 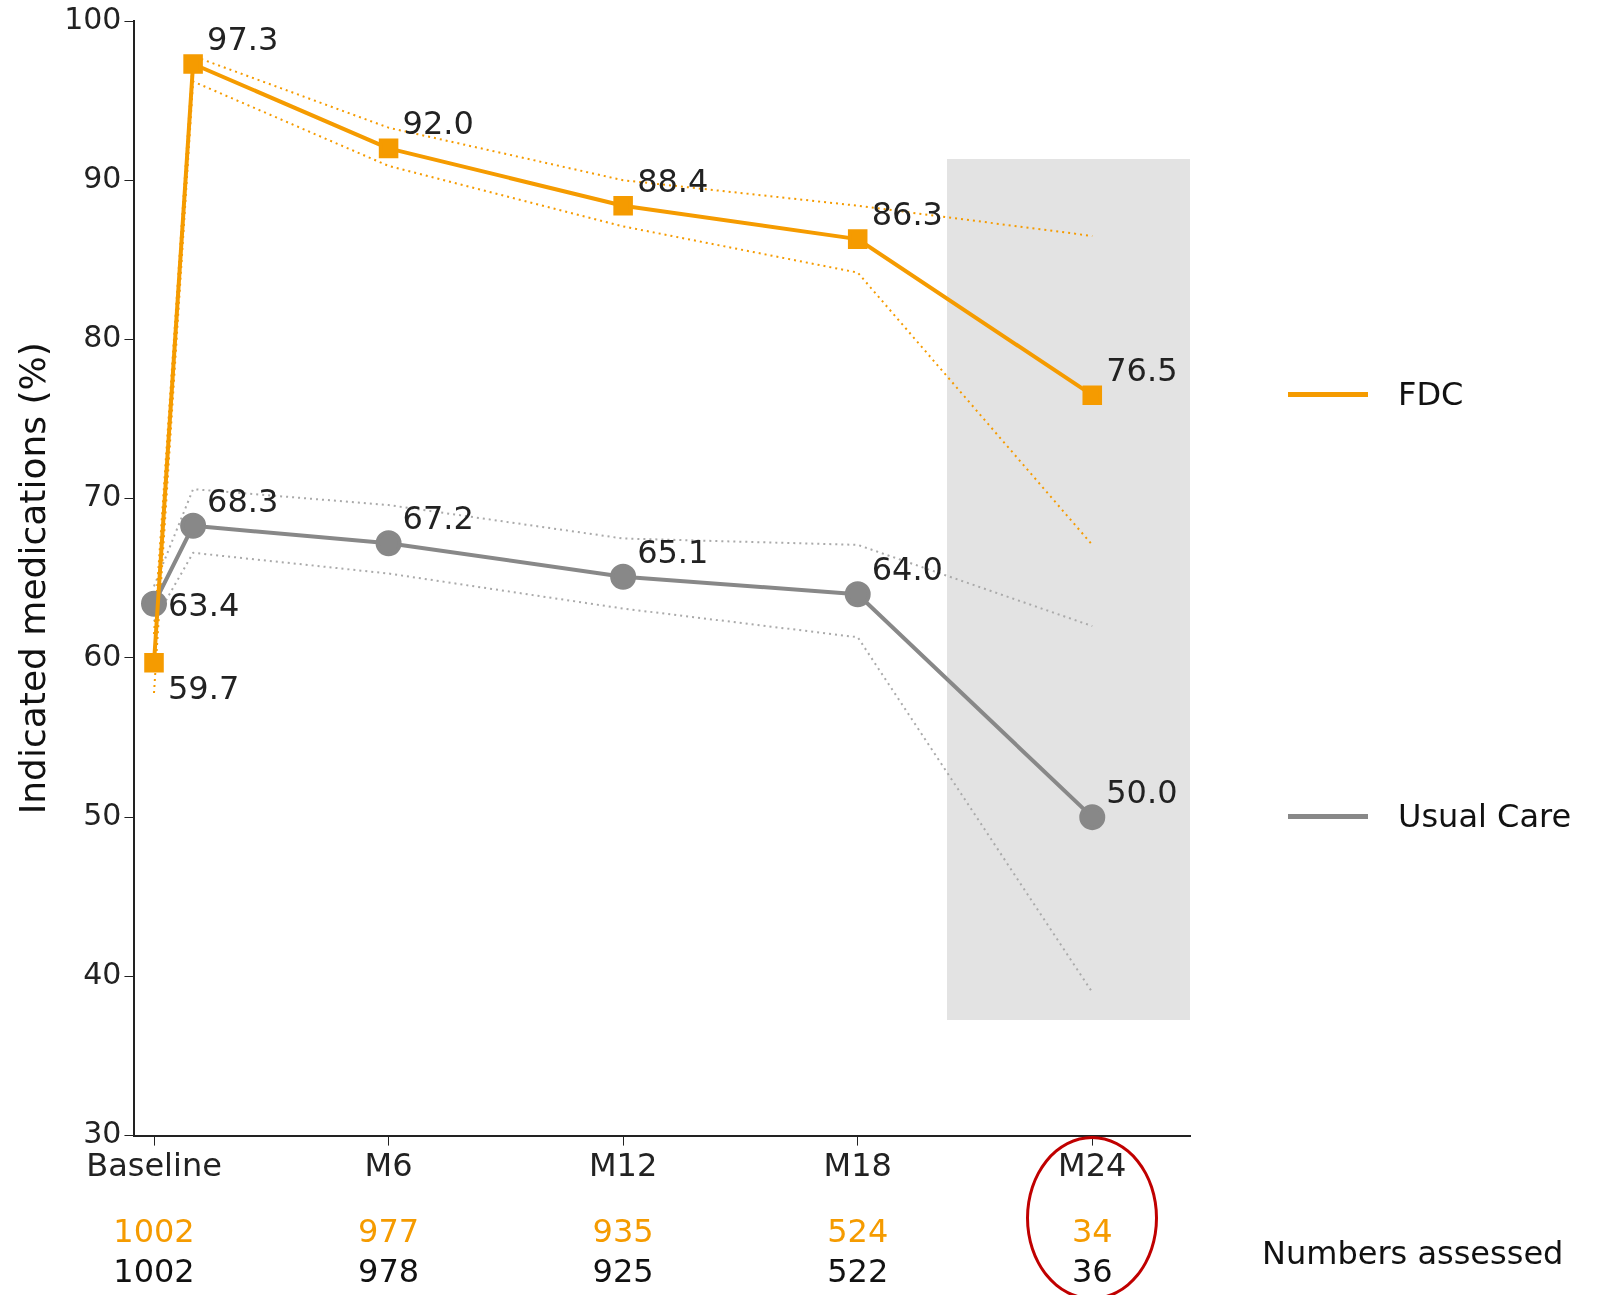 What do you see at coordinates (1431, 394) in the screenshot?
I see `legend-label: FDC` at bounding box center [1431, 394].